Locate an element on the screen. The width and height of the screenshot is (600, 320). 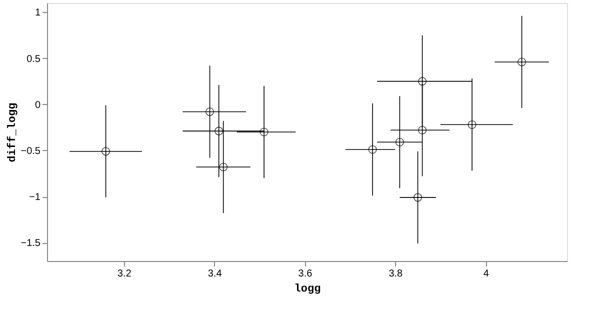
y-tick-label: 0.5 is located at coordinates (33, 59).